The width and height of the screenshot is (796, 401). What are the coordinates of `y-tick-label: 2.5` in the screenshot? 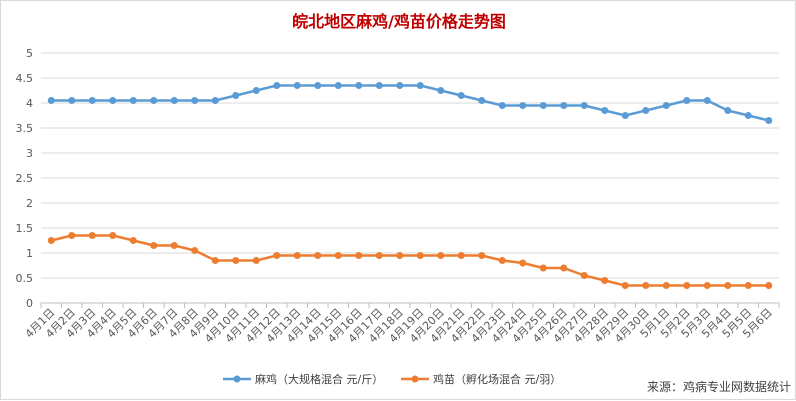 It's located at (25, 178).